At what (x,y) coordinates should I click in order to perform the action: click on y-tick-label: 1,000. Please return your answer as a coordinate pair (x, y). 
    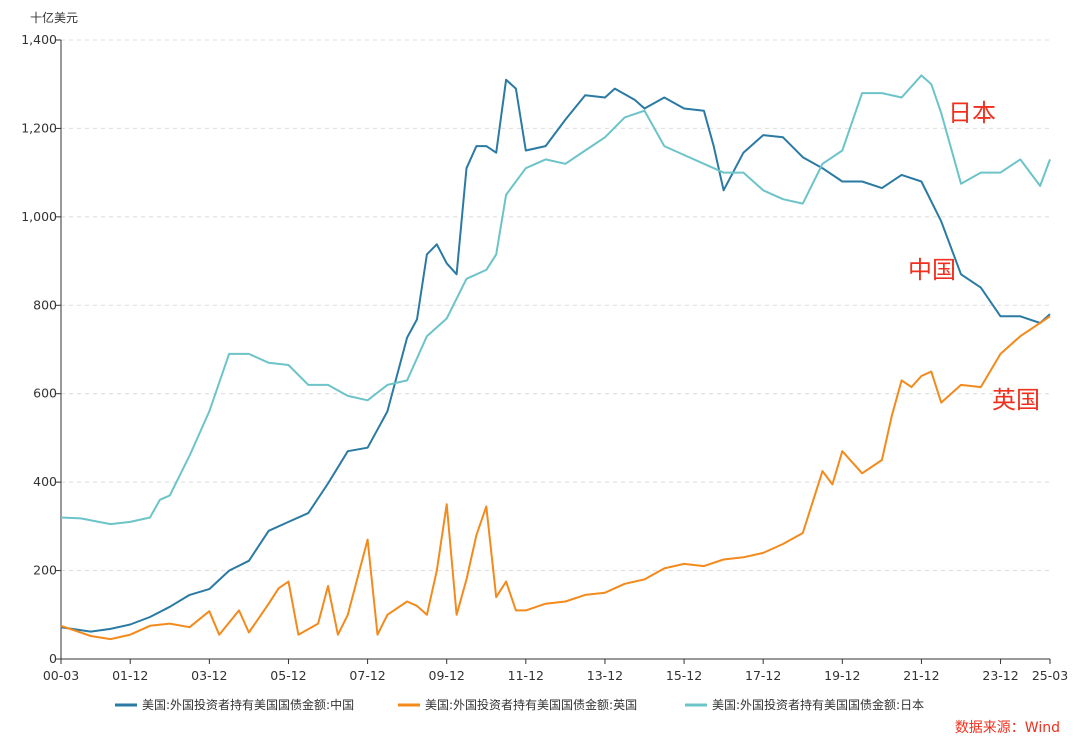
    Looking at the image, I should click on (39, 216).